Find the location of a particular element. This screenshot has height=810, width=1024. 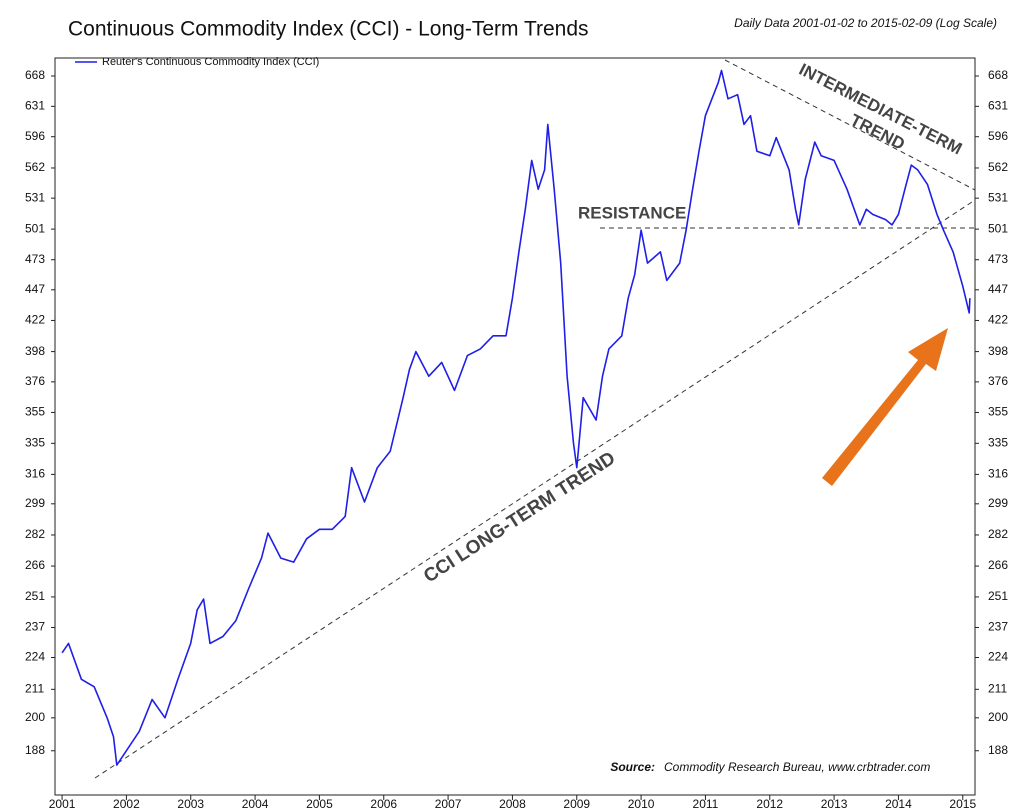

x-tick-label: 2010 is located at coordinates (641, 803).